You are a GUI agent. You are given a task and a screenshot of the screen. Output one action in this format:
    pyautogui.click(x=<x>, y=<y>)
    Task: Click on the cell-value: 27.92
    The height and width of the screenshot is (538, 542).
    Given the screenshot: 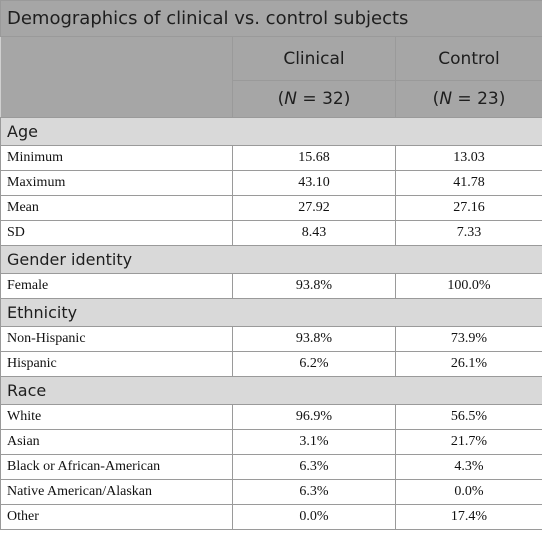 What is the action you would take?
    pyautogui.click(x=314, y=208)
    